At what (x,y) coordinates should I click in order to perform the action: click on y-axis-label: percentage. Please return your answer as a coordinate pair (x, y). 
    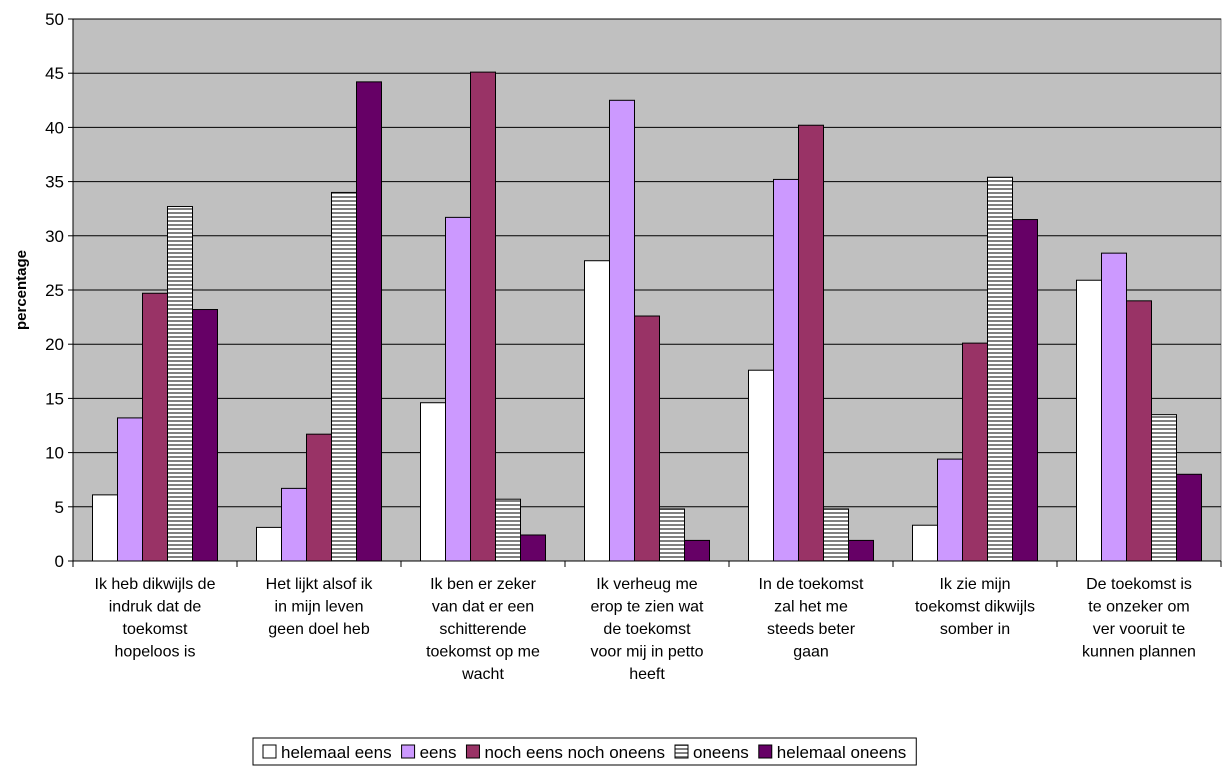
    Looking at the image, I should click on (21, 290).